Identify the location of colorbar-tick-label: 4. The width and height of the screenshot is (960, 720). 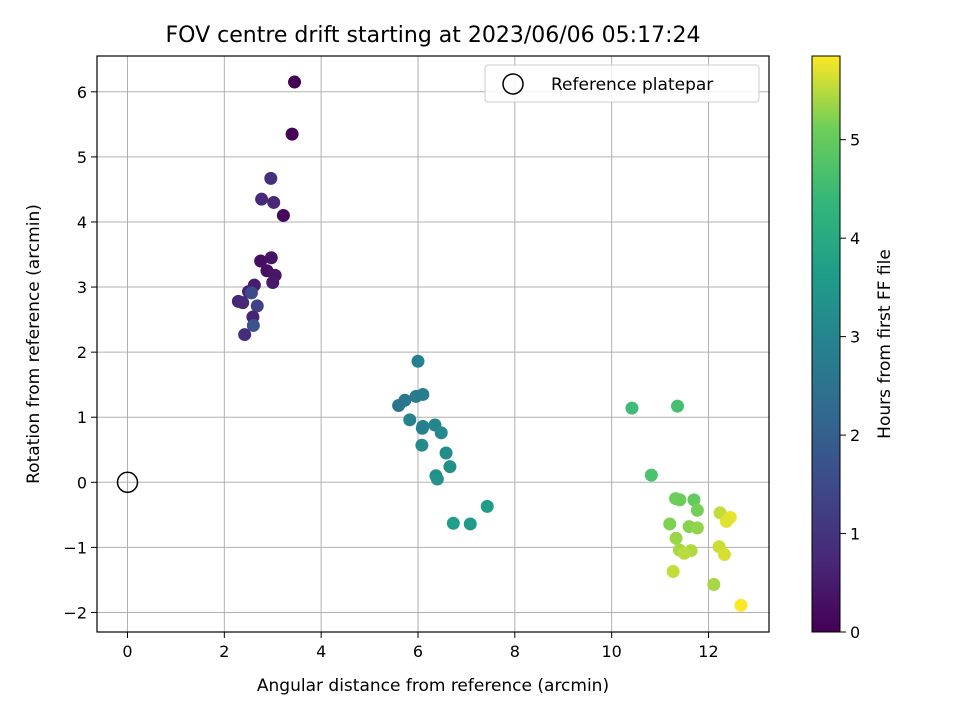
(855, 238).